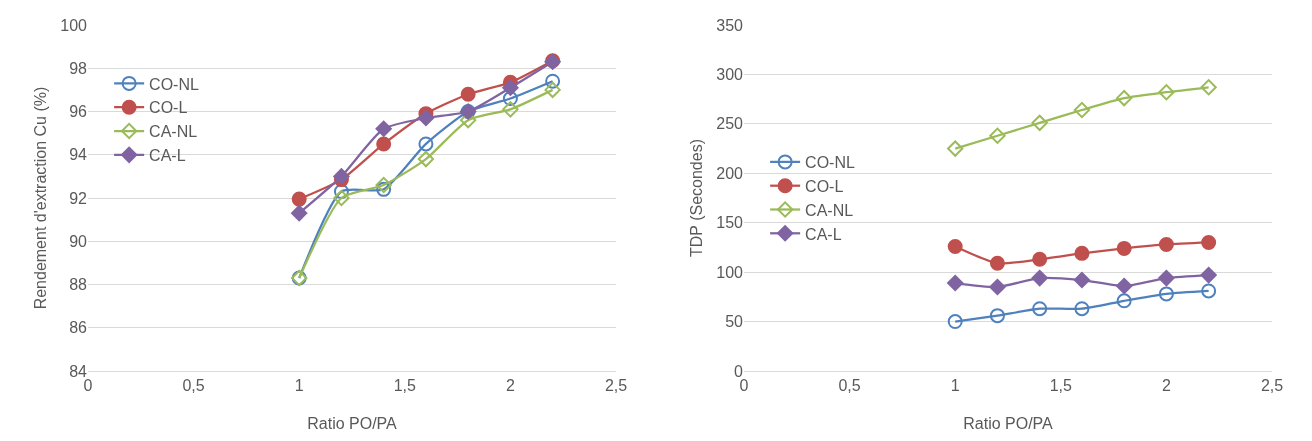 This screenshot has width=1312, height=441. Describe the element at coordinates (730, 173) in the screenshot. I see `y-tick-label: 200` at that location.